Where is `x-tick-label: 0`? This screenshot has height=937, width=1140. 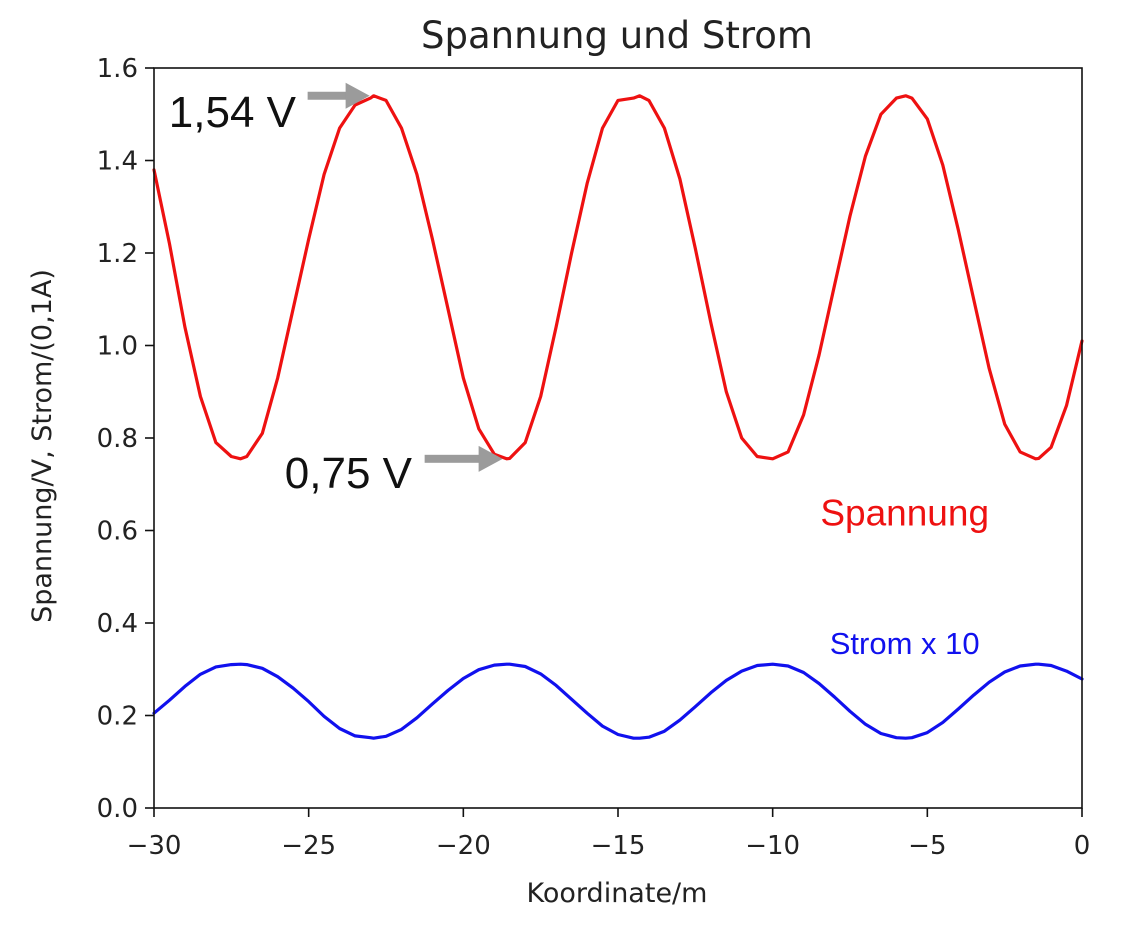 x-tick-label: 0 is located at coordinates (1082, 846).